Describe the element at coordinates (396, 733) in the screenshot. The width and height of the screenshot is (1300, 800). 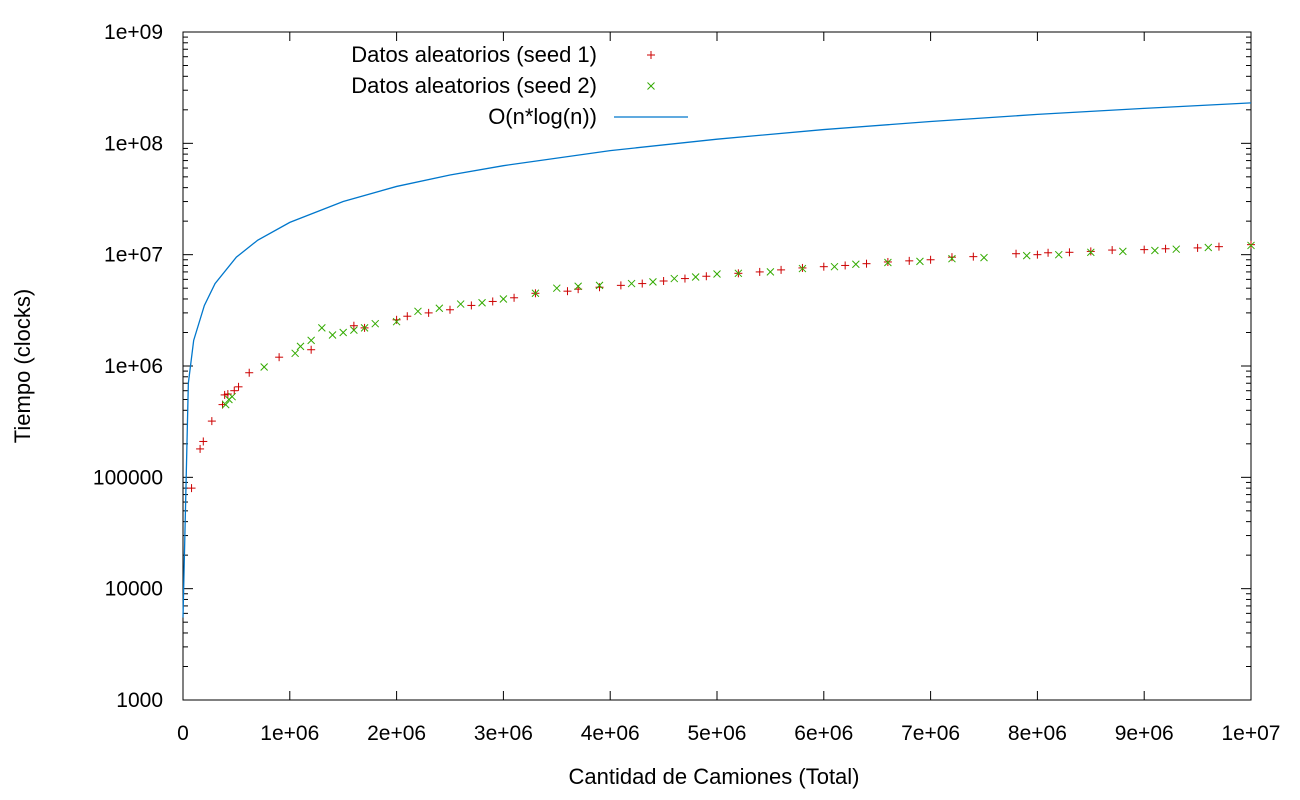
I see `x-tick-label: 2e+06` at that location.